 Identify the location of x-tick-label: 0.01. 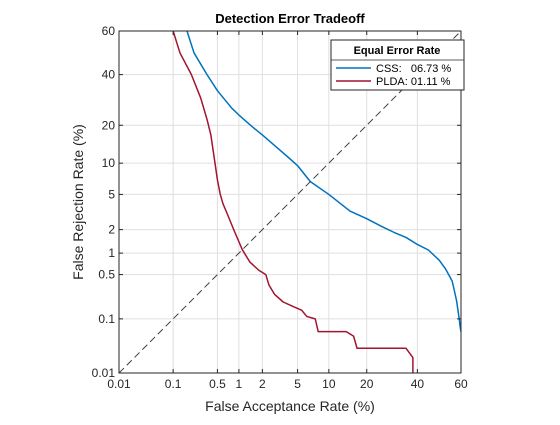
(119, 384).